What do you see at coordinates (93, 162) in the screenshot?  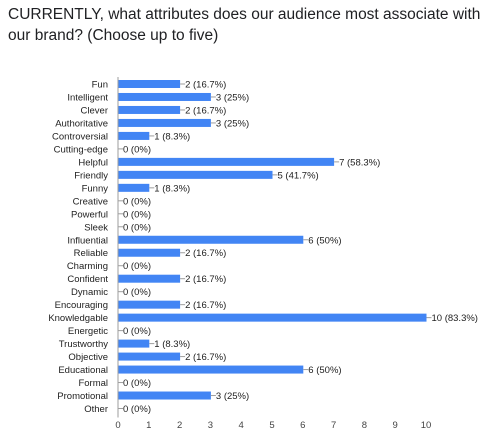 I see `category-label: Helpful` at bounding box center [93, 162].